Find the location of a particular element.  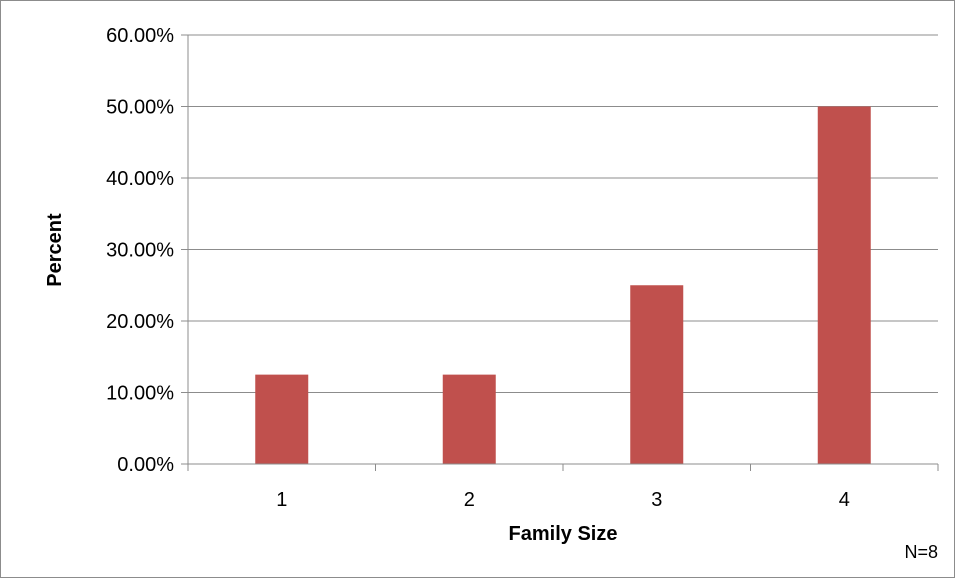

y-axis-title: Percent is located at coordinates (55, 250).